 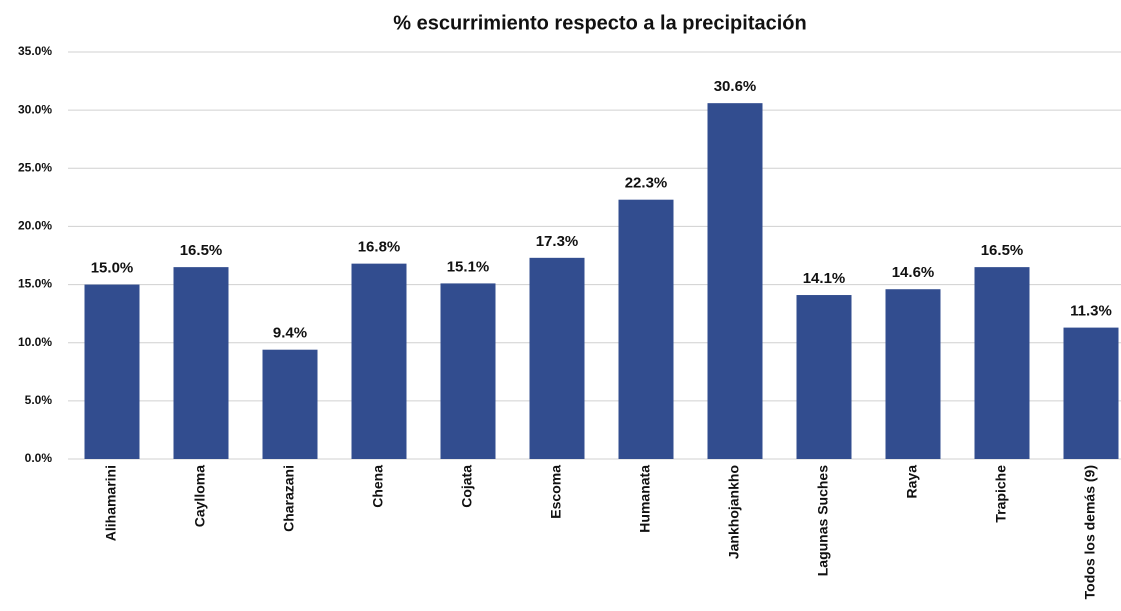 I want to click on value-label: 15.0%, so click(x=112, y=268).